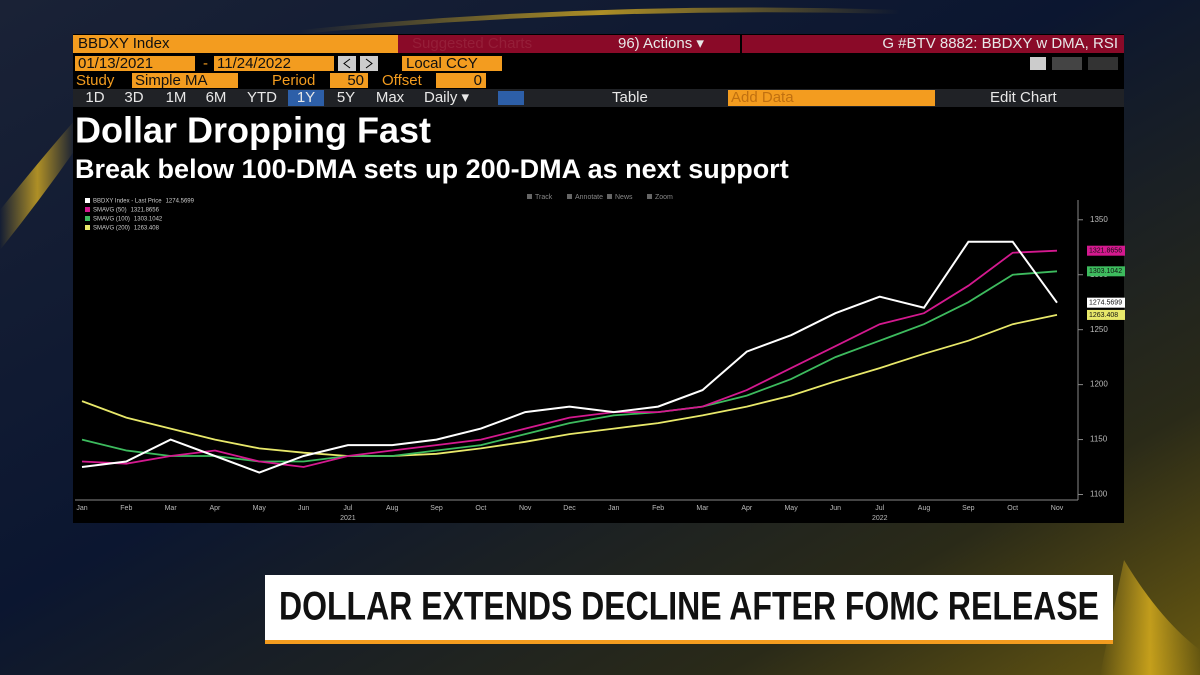 This screenshot has height=675, width=1200. Describe the element at coordinates (348, 518) in the screenshot. I see `year-label: 2021` at that location.